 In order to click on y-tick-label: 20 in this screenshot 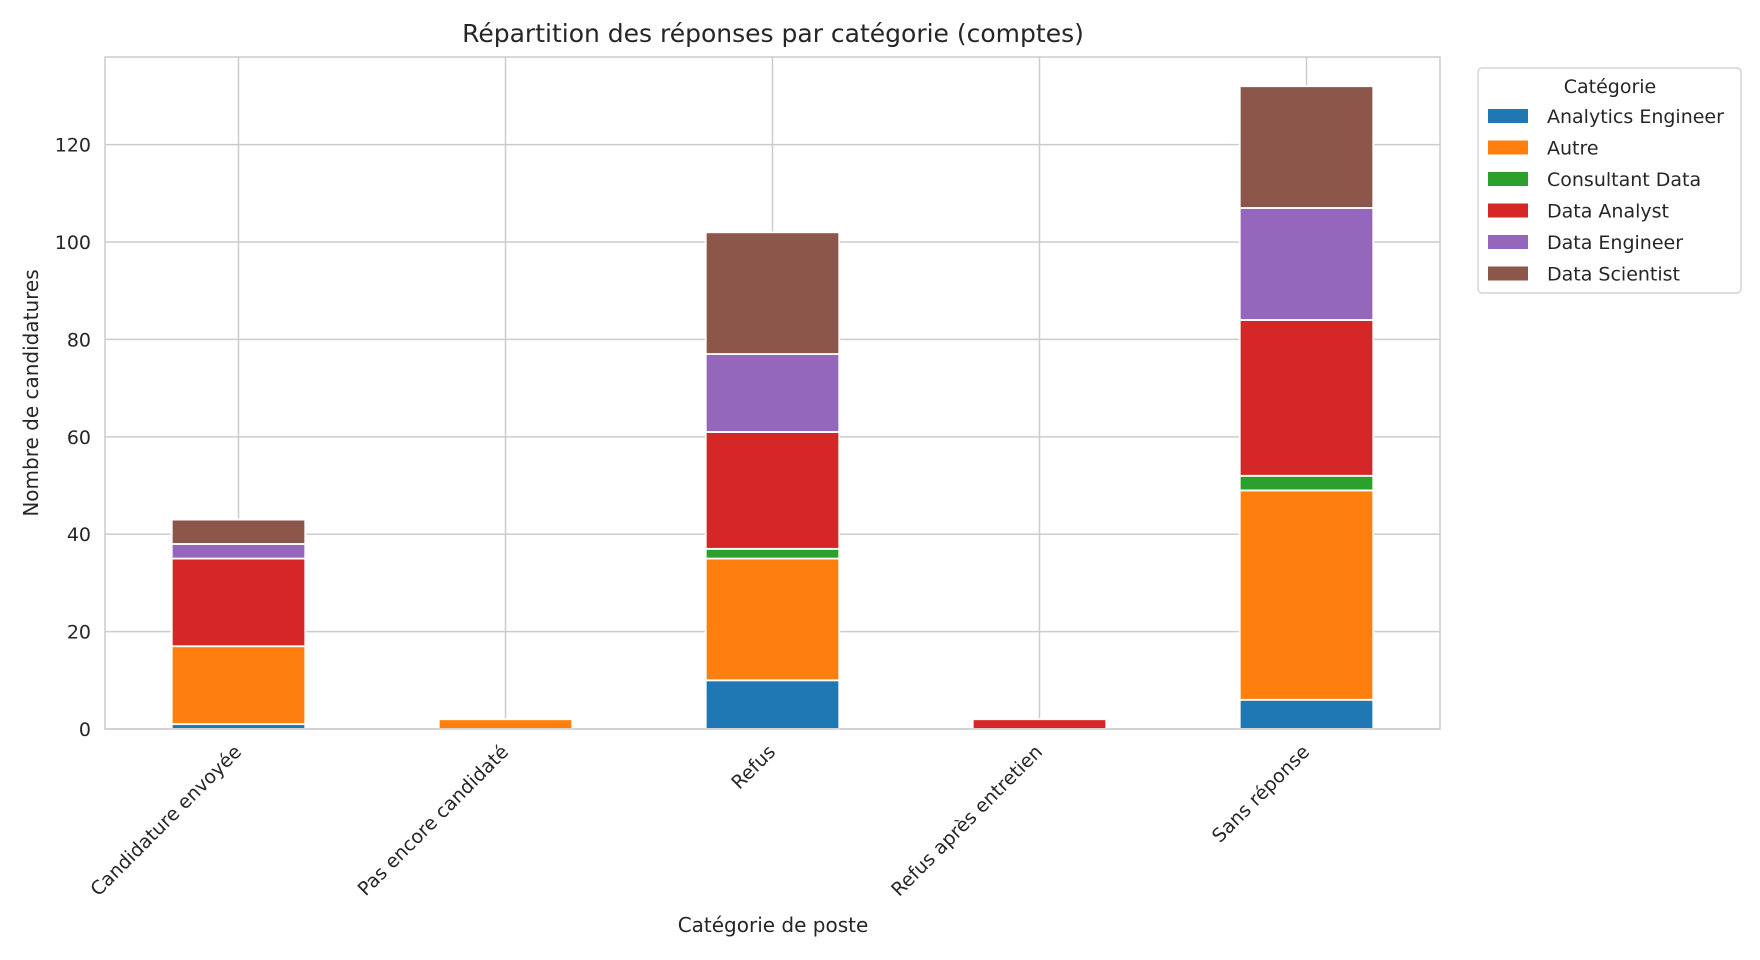, I will do `click(79, 633)`.